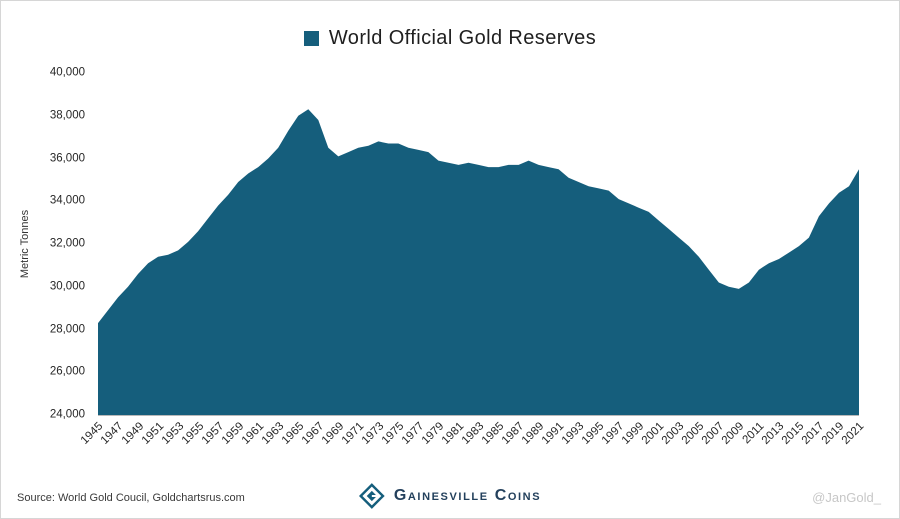 Image resolution: width=900 pixels, height=519 pixels. Describe the element at coordinates (67, 115) in the screenshot. I see `y-axis-tick-label: 38,000` at that location.